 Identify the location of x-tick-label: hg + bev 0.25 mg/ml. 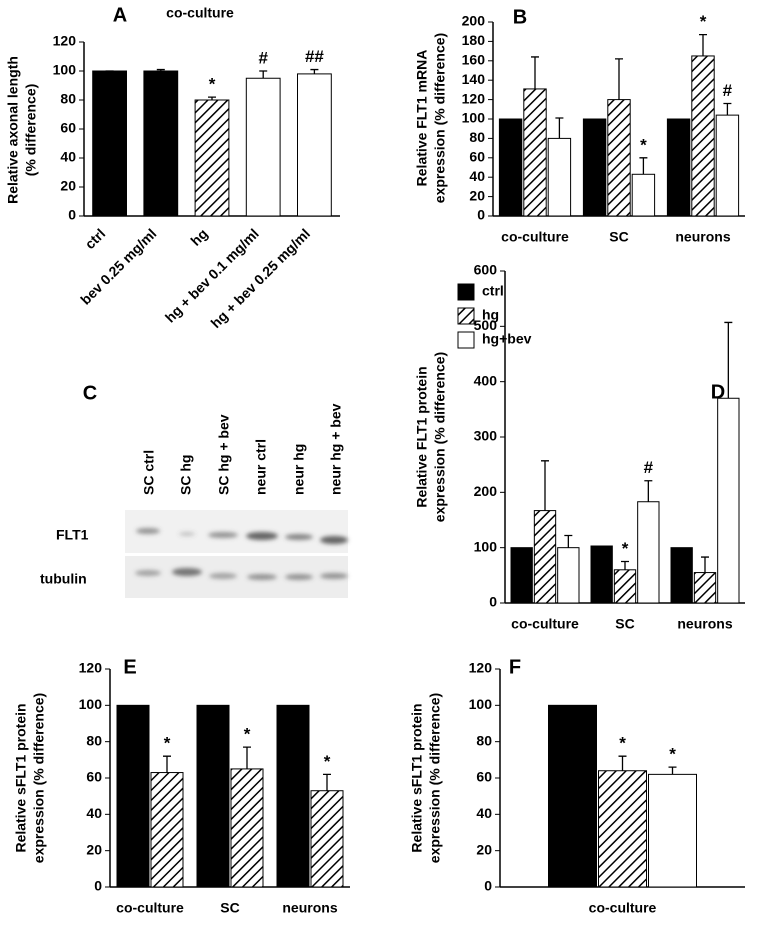
(260, 278).